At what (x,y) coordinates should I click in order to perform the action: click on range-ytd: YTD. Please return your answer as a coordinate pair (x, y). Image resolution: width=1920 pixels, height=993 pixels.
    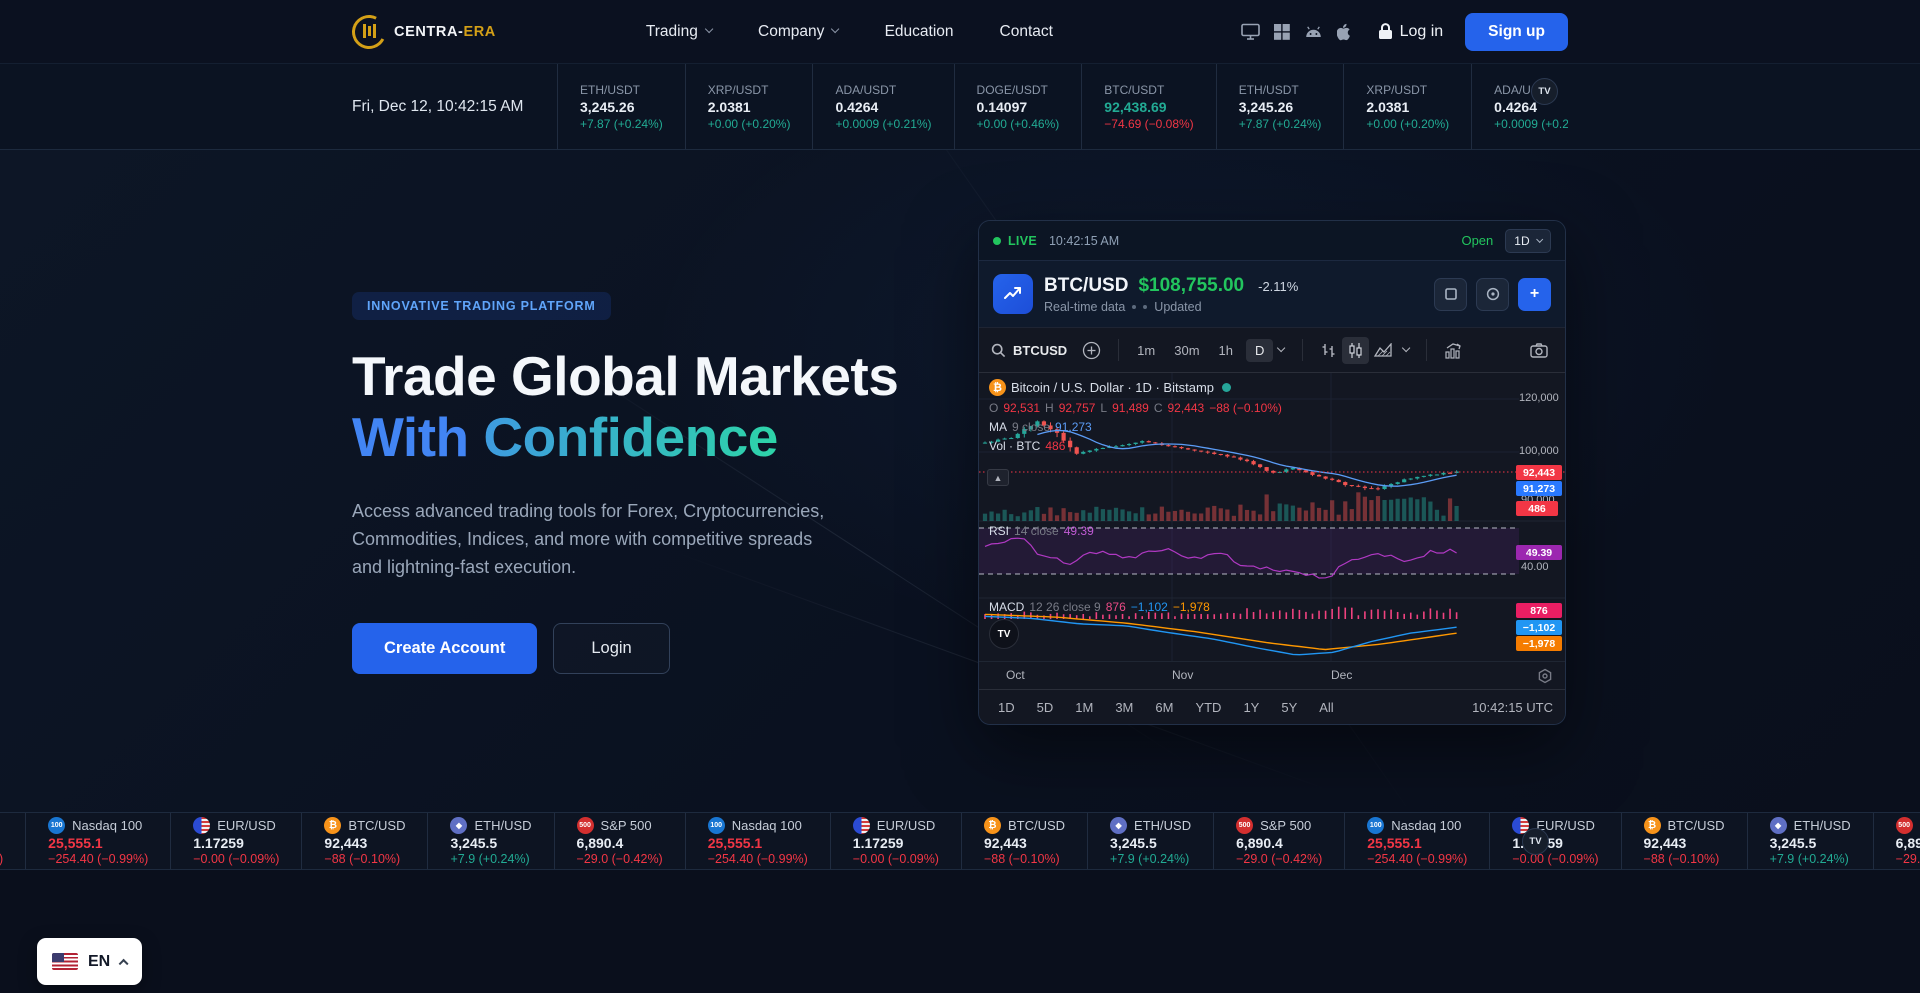
    Looking at the image, I should click on (1208, 707).